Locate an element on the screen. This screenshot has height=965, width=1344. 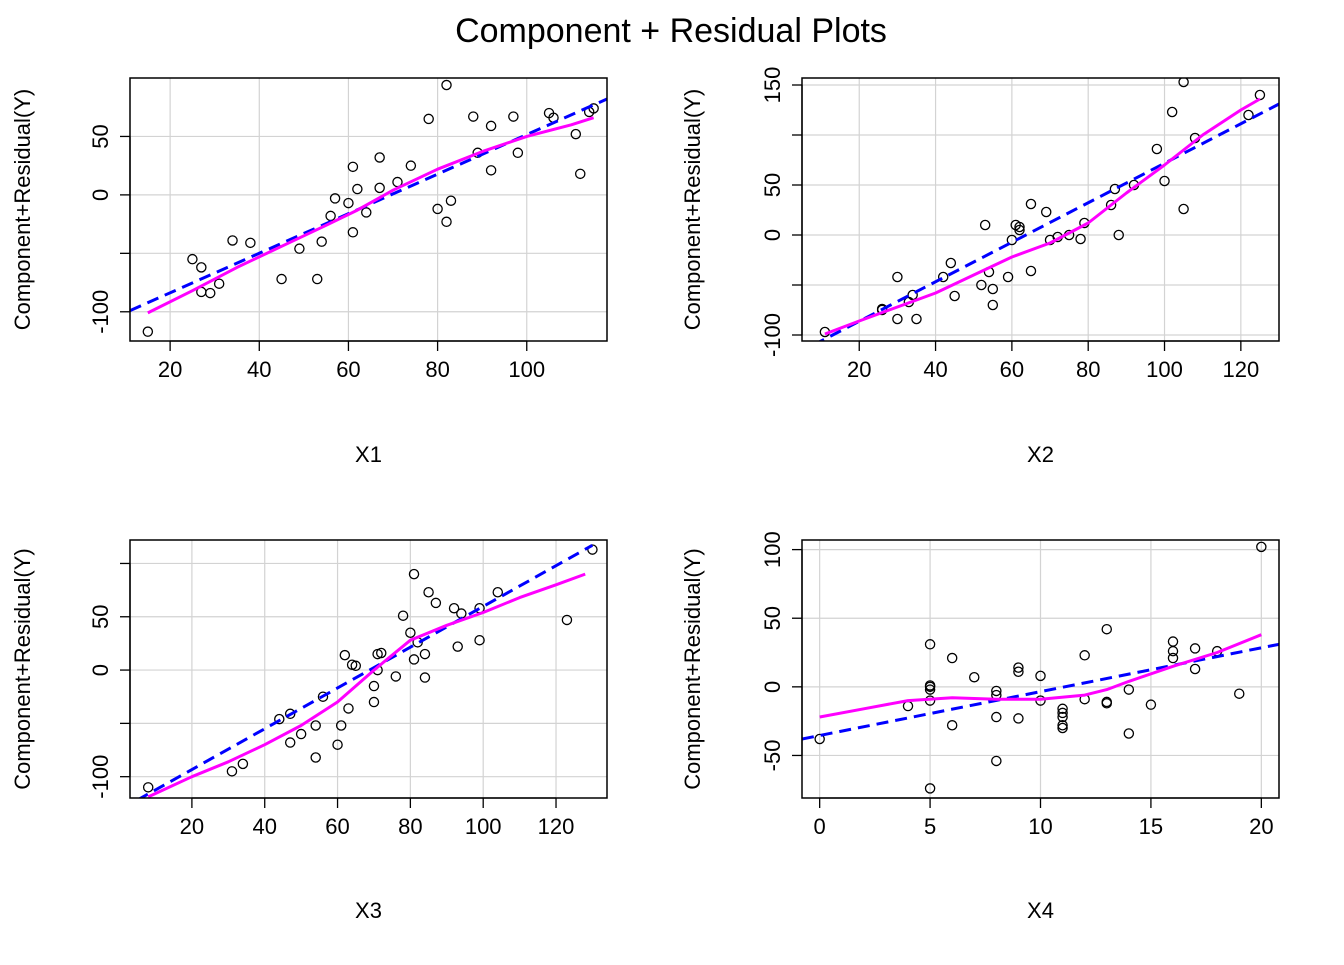
x-tick-label: 0 is located at coordinates (820, 826).